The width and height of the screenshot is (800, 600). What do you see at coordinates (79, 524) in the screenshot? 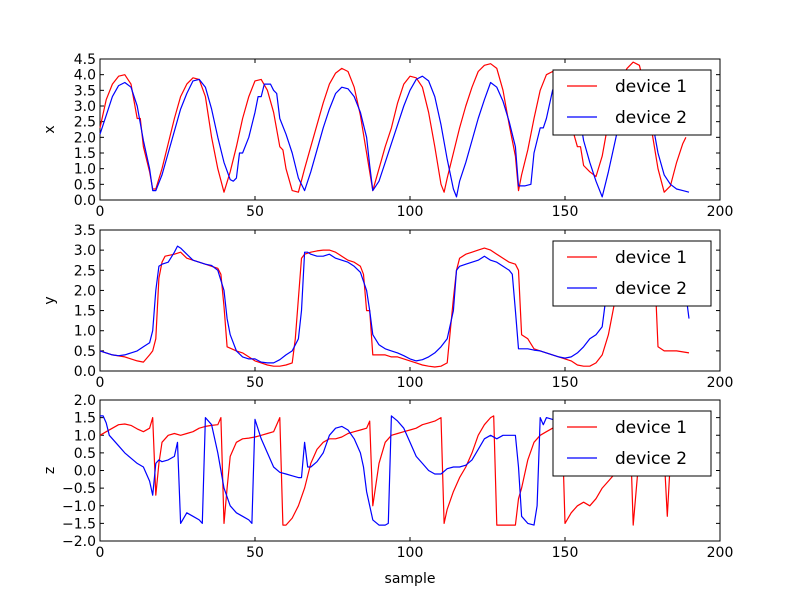
I see `y-tick-label: −1.5` at bounding box center [79, 524].